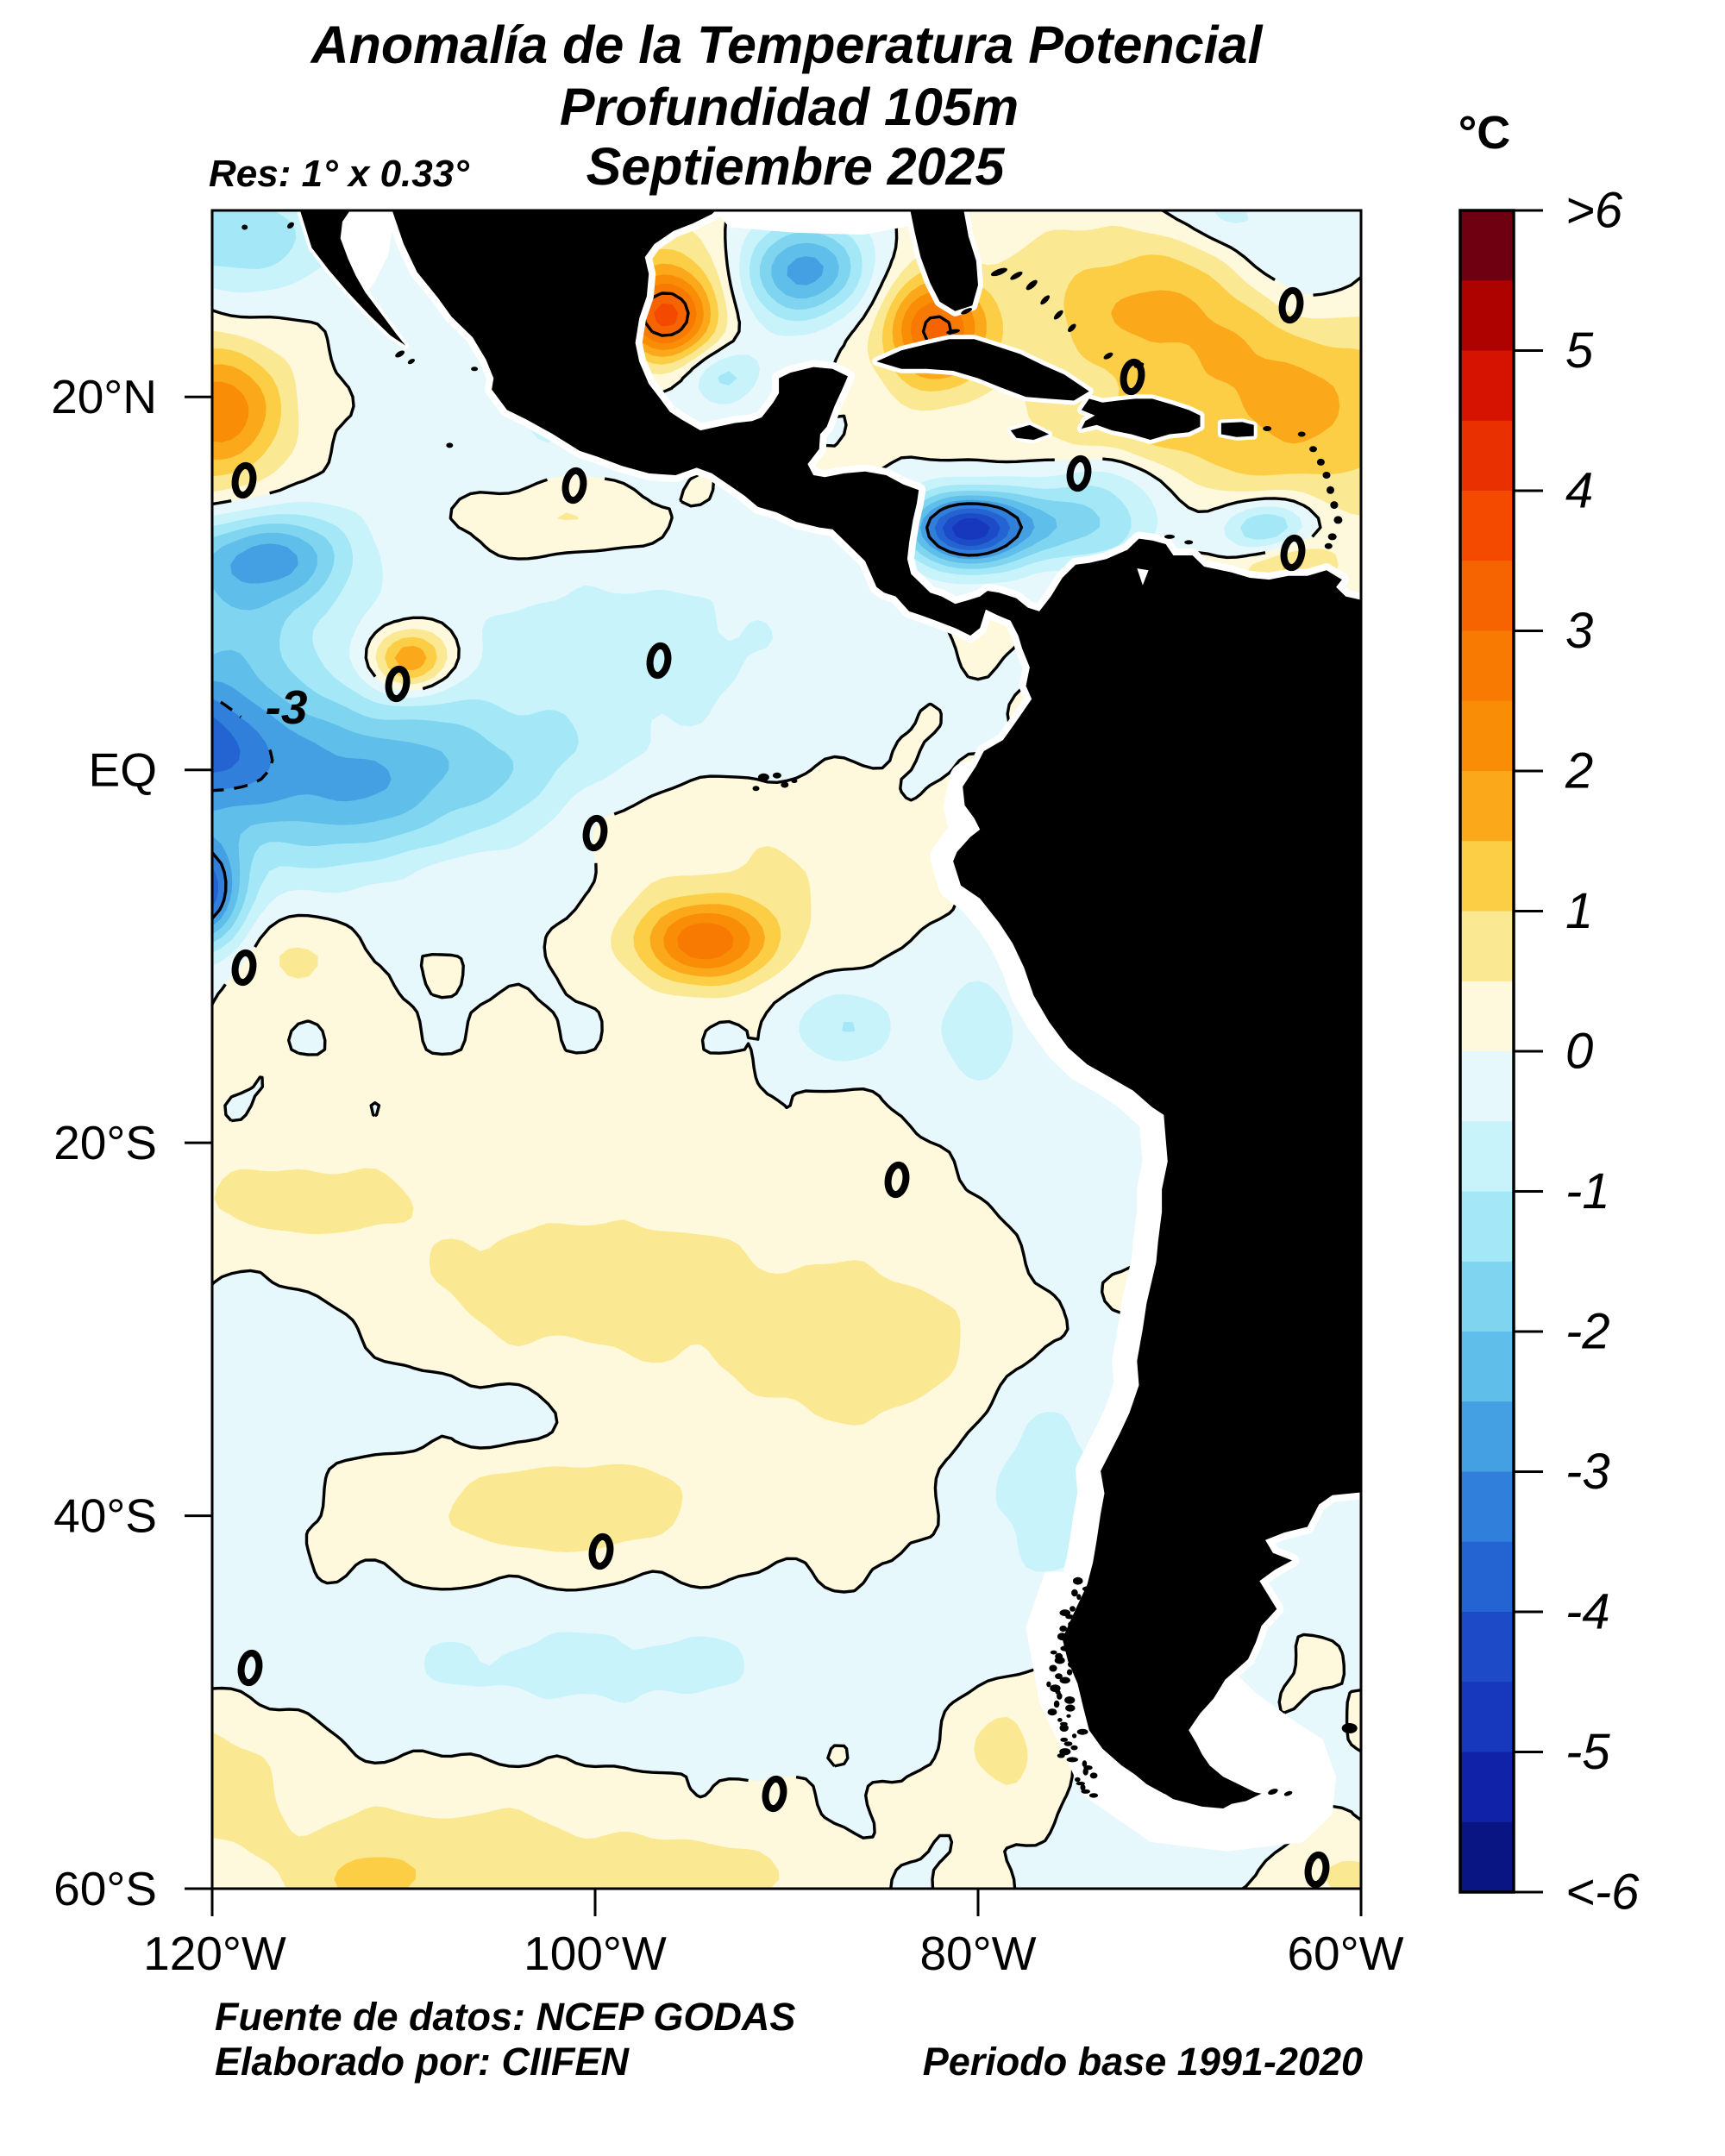  I want to click on svg-text: <-6, so click(1603, 1893).